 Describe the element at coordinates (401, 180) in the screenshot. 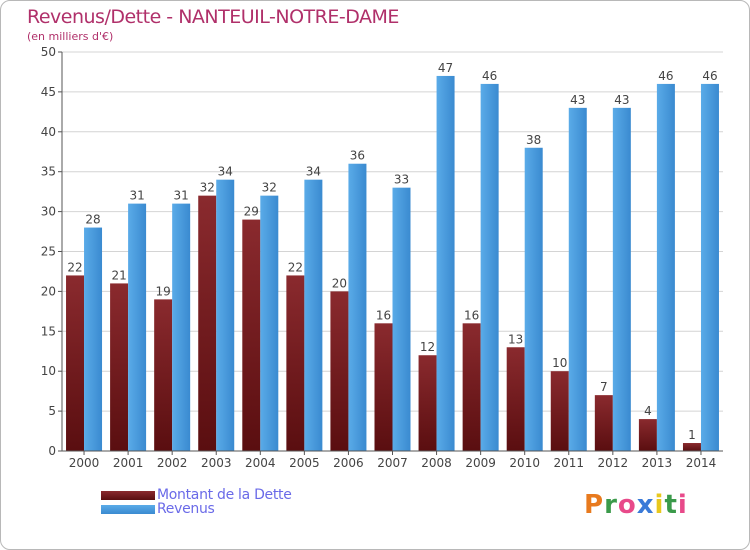

I see `data-label: 33` at that location.